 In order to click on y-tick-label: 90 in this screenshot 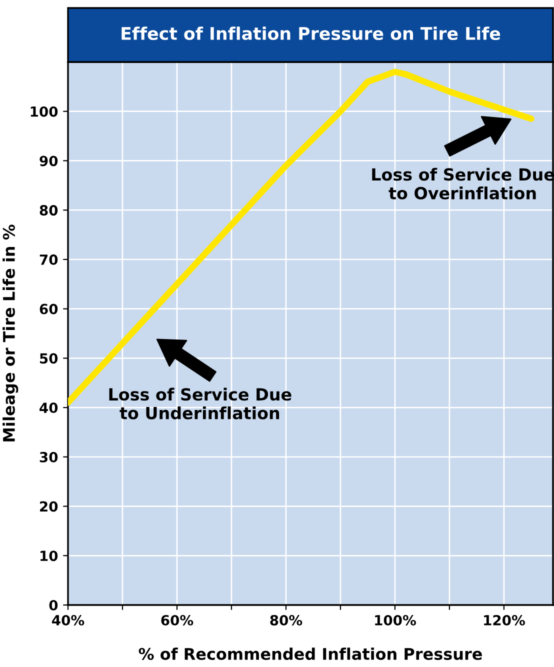, I will do `click(49, 161)`.